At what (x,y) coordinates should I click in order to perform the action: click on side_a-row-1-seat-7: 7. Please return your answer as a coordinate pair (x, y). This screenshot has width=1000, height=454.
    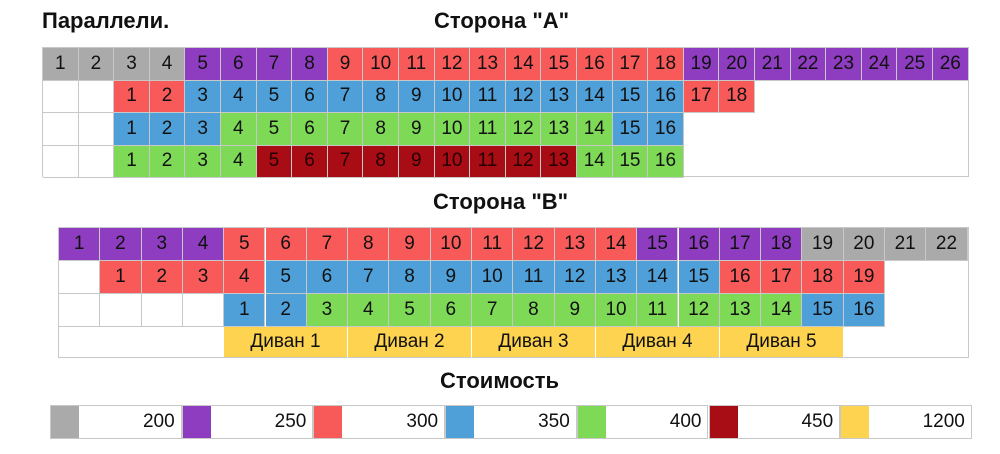
    Looking at the image, I should click on (274, 64).